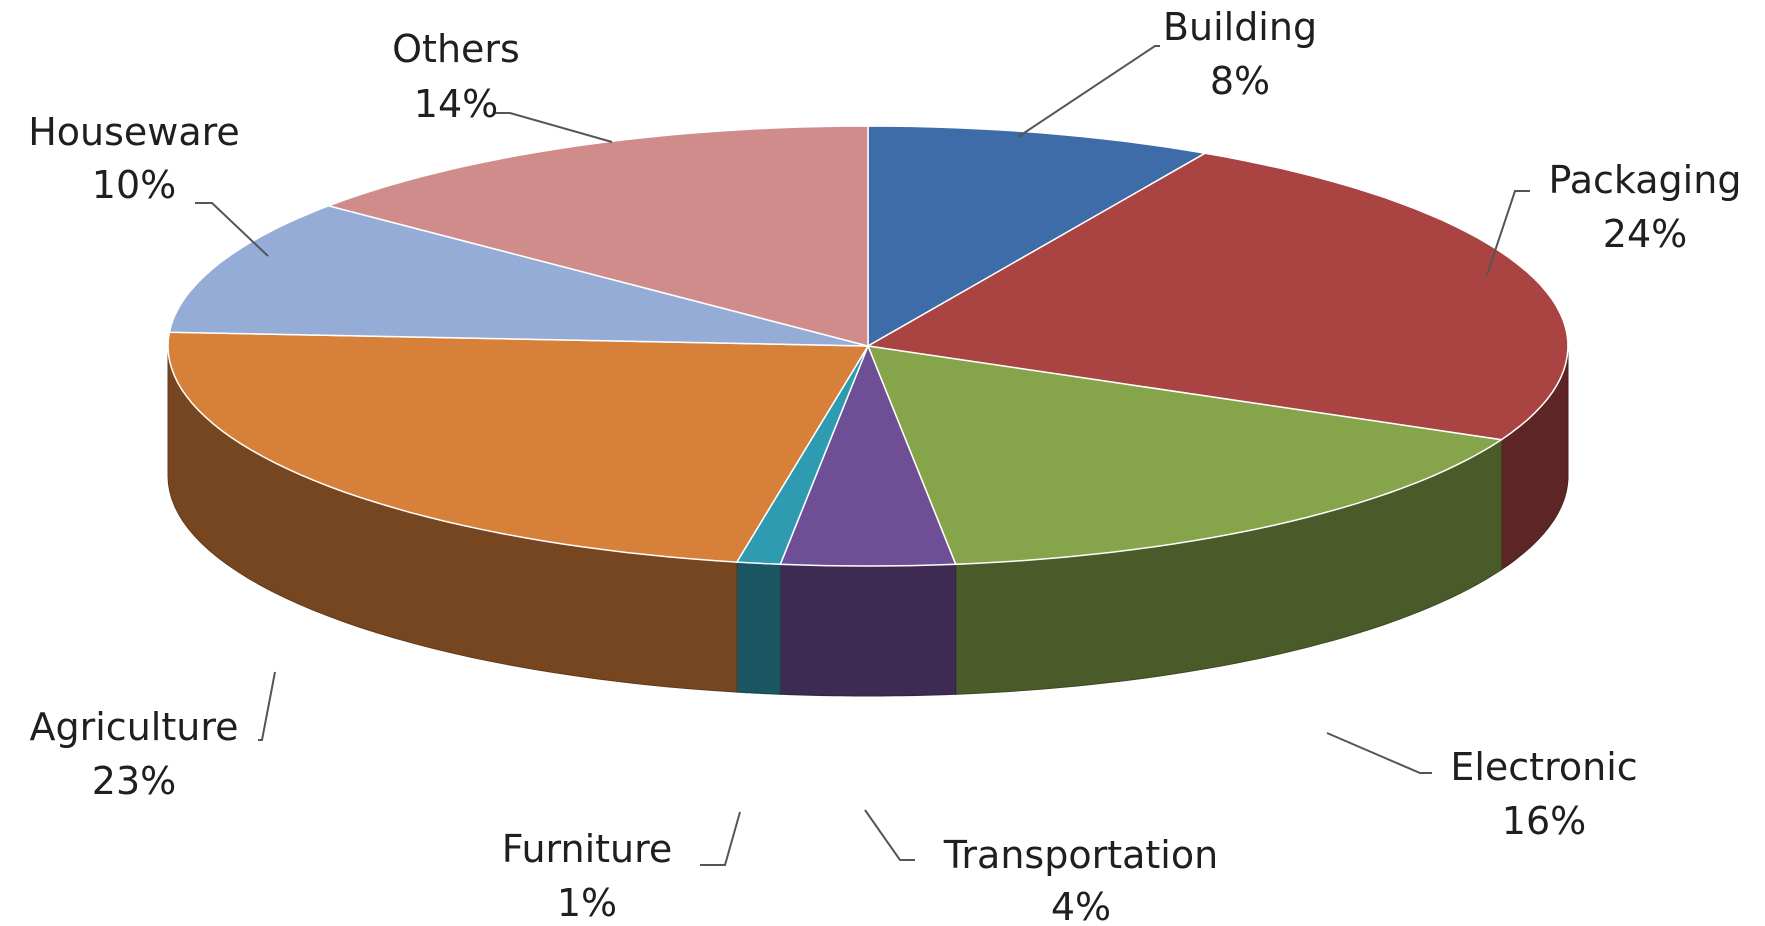 The image size is (1765, 926). What do you see at coordinates (758, 628) in the screenshot?
I see `pie-side-furniture` at bounding box center [758, 628].